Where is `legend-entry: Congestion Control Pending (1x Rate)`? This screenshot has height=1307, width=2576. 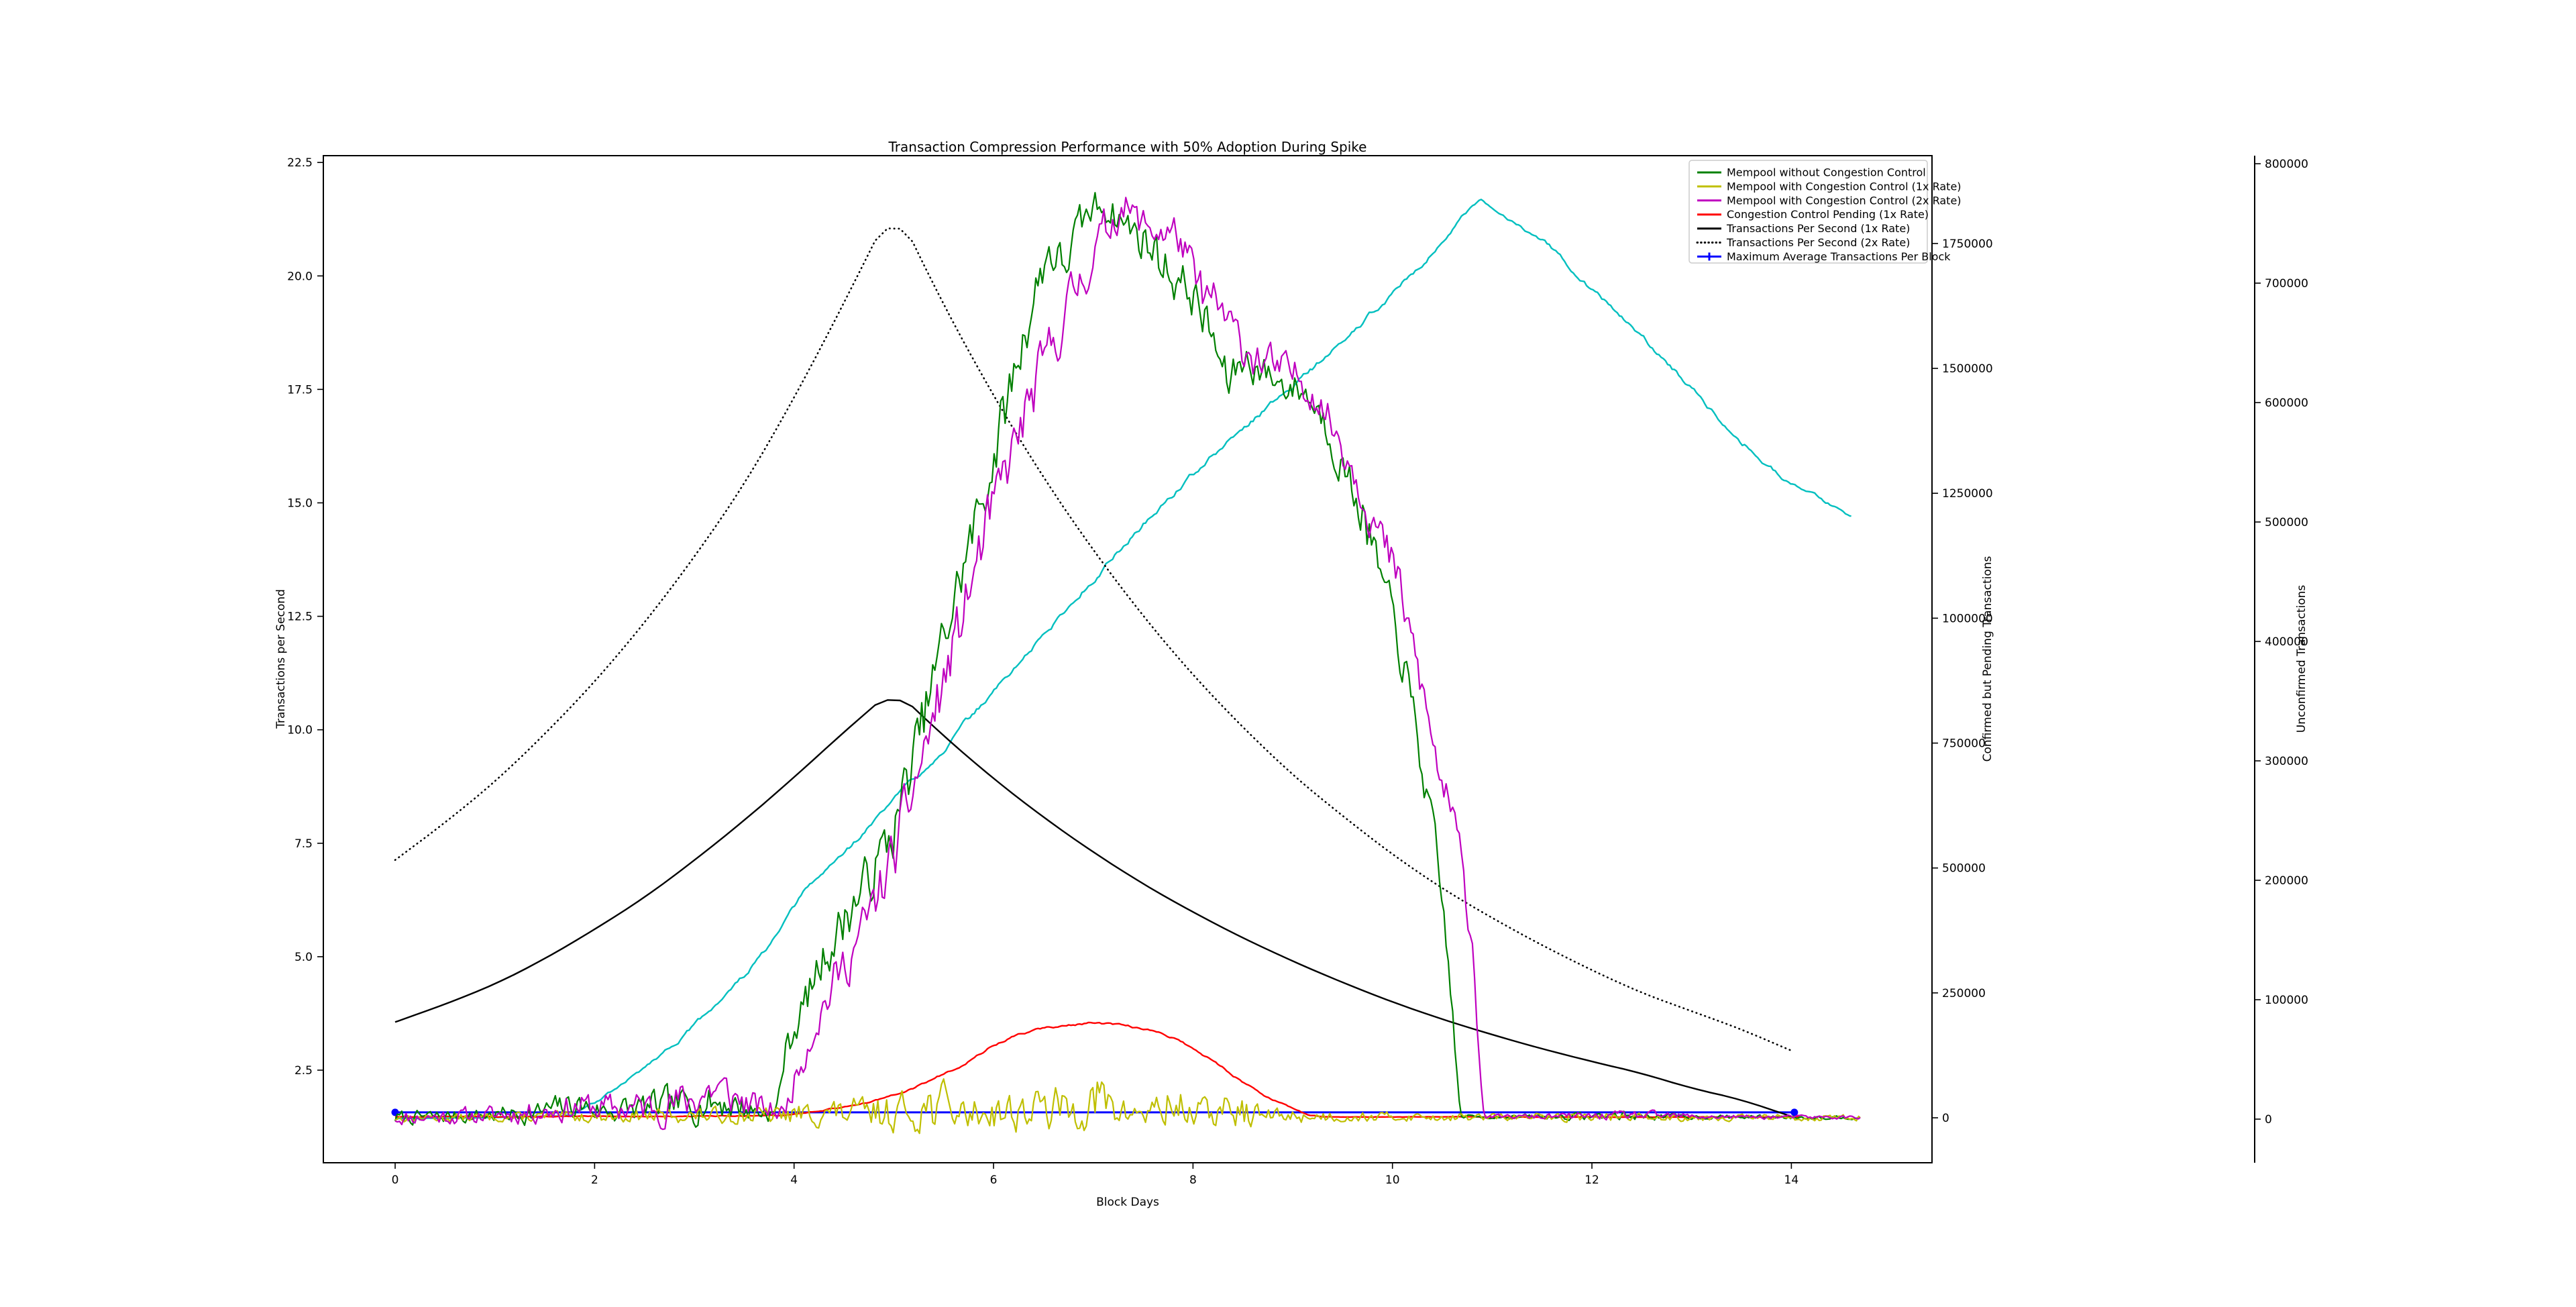 legend-entry: Congestion Control Pending (1x Rate) is located at coordinates (1813, 214).